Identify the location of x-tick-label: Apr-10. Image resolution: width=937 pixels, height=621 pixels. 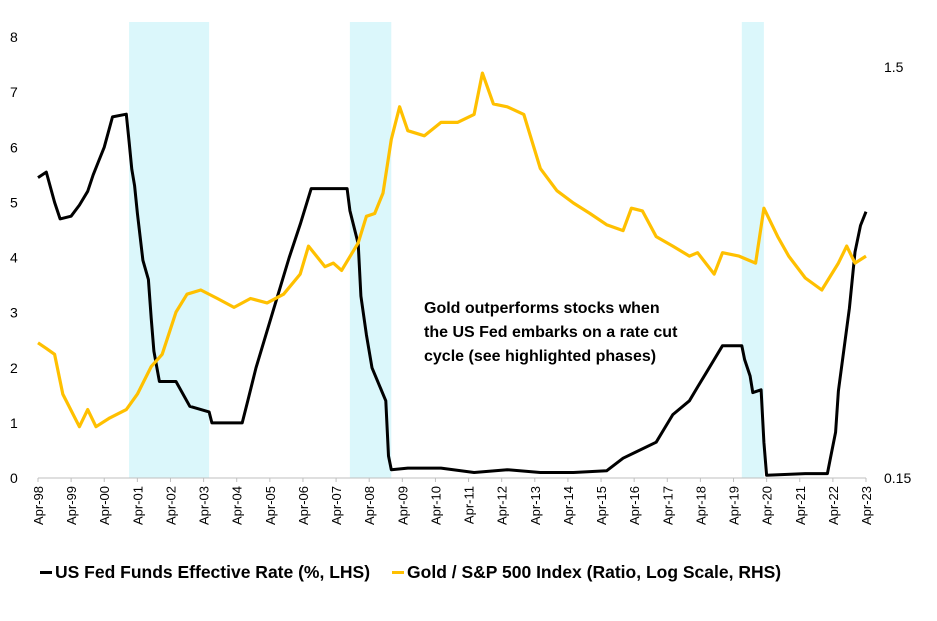
(435, 505).